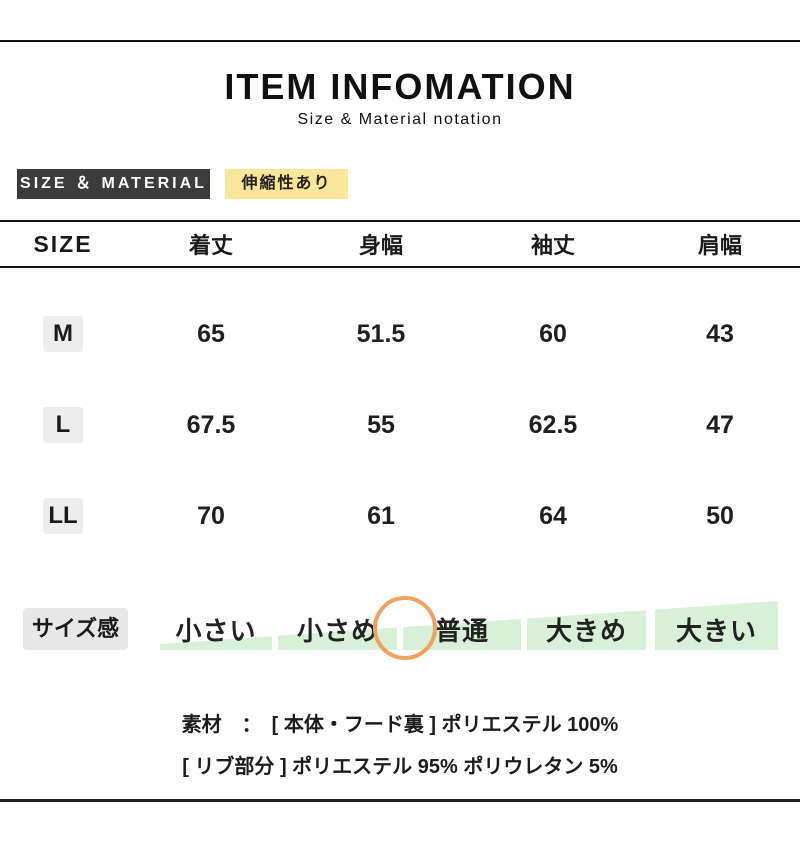  What do you see at coordinates (63, 425) in the screenshot?
I see `size-badge-l: L` at bounding box center [63, 425].